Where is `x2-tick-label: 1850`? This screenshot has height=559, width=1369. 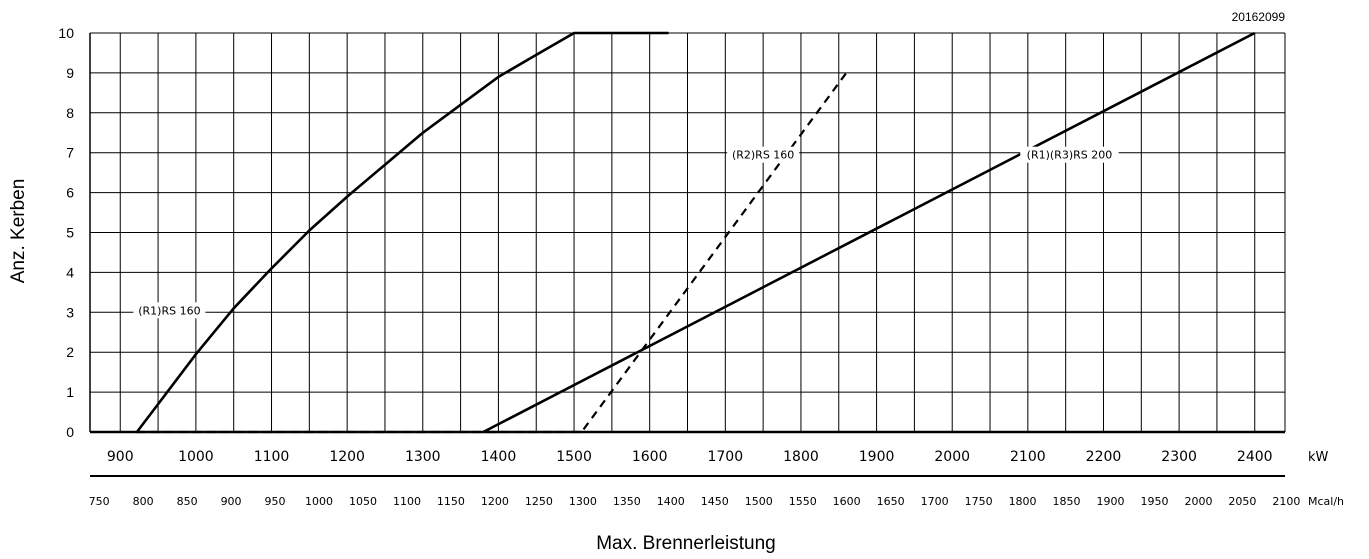
x2-tick-label: 1850 is located at coordinates (1067, 501).